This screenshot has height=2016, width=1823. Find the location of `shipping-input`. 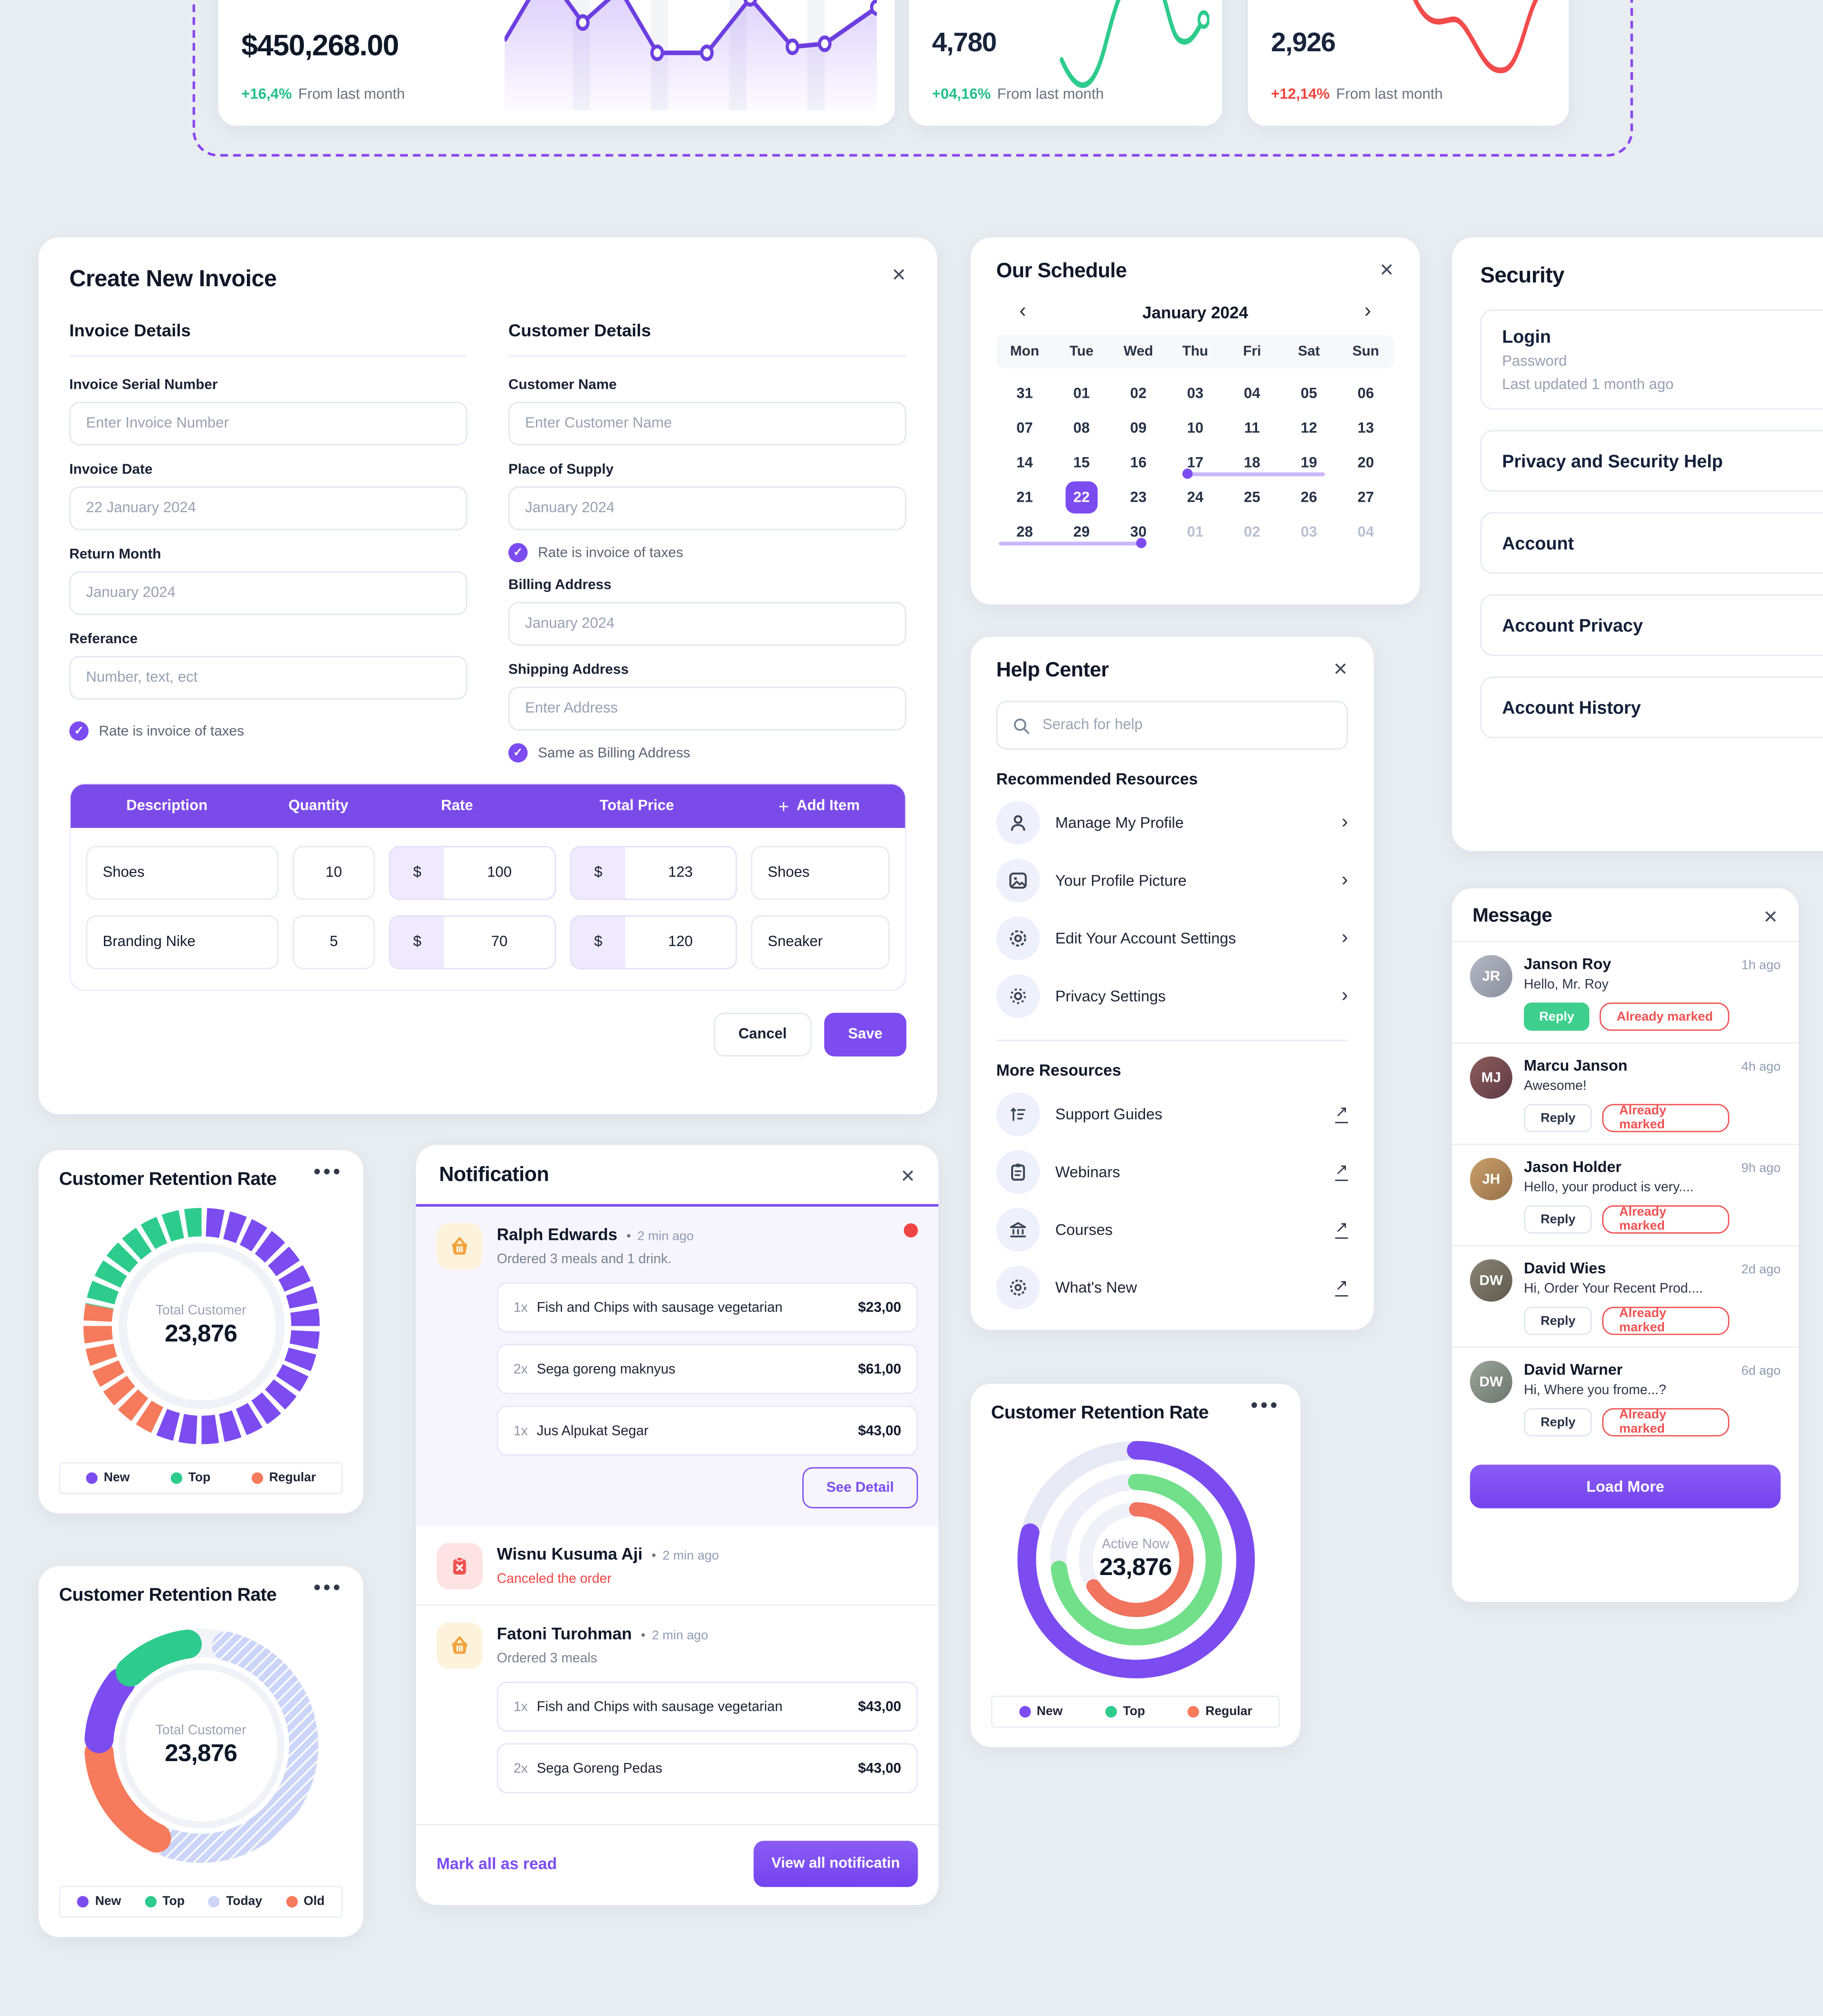

shipping-input is located at coordinates (707, 708).